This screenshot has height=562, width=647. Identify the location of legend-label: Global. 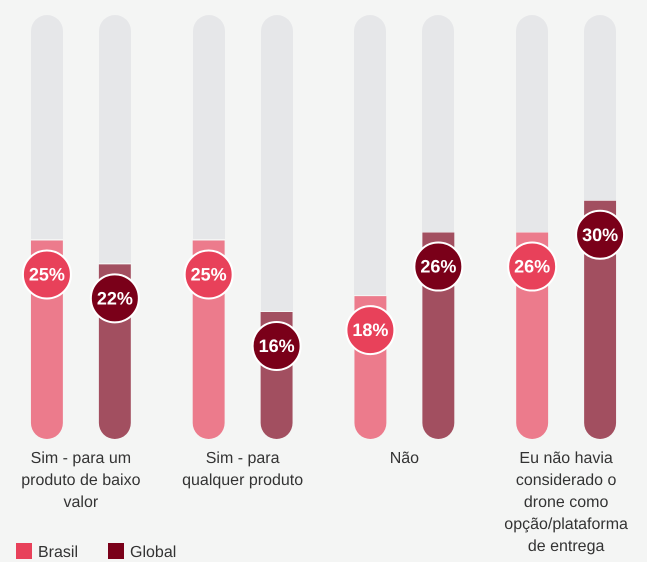
(152, 552).